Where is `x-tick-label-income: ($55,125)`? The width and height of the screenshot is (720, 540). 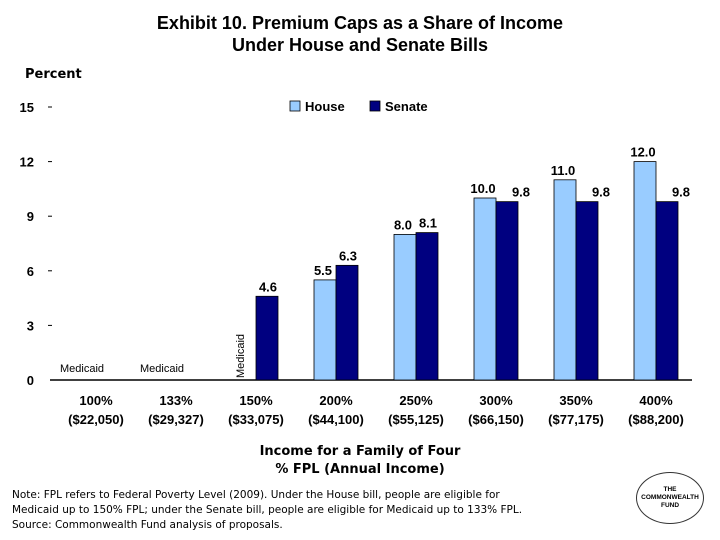
x-tick-label-income: ($55,125) is located at coordinates (416, 419).